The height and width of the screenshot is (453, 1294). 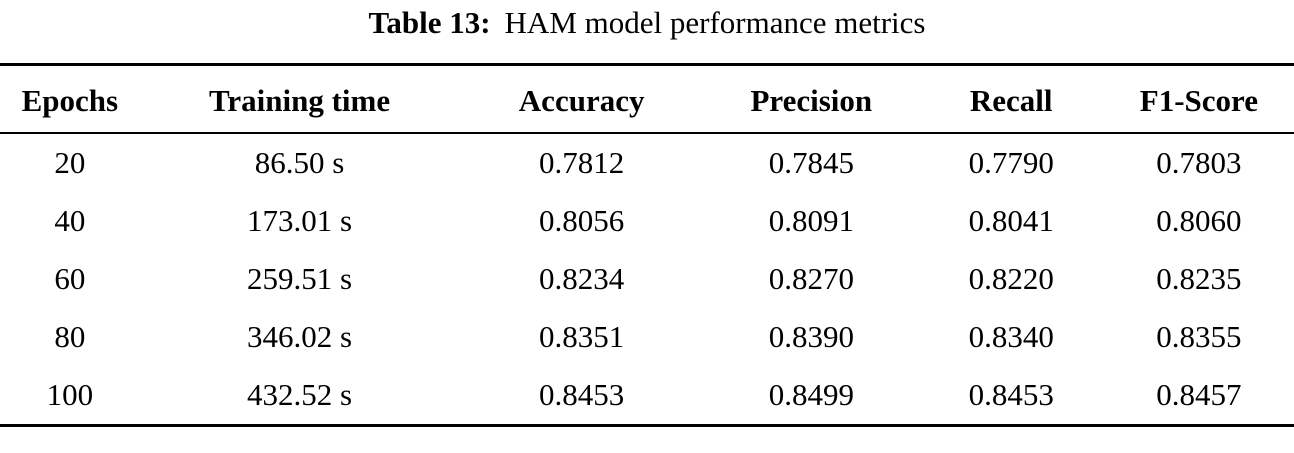 What do you see at coordinates (647, 279) in the screenshot?
I see `table-row: 60 259.51 s 0.8234 0.8270 0.8220 0.8235` at bounding box center [647, 279].